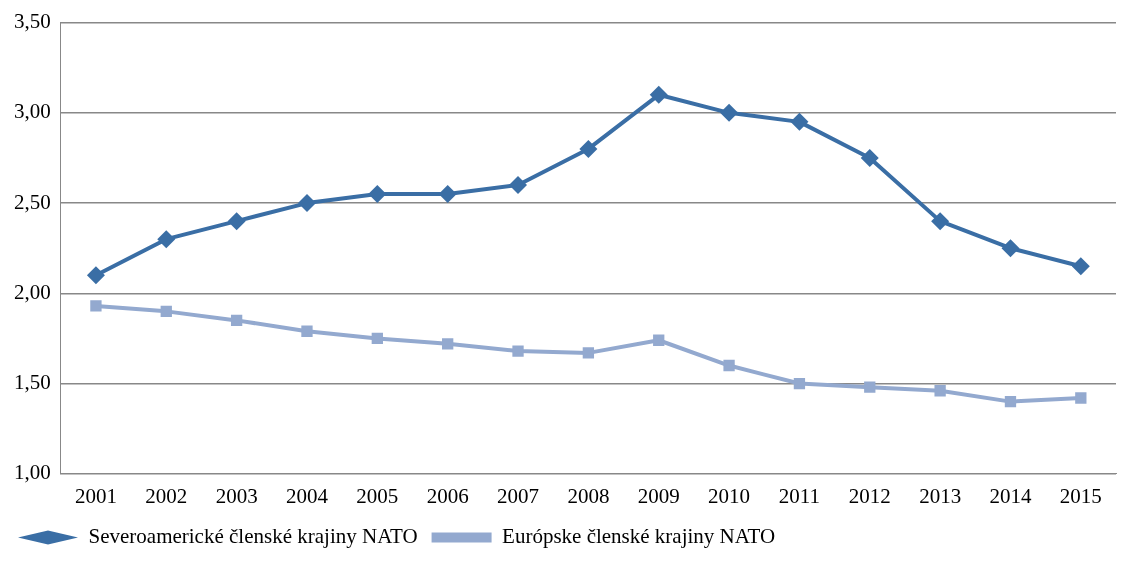 The width and height of the screenshot is (1132, 562). What do you see at coordinates (1080, 495) in the screenshot?
I see `x-tick-label: 2015` at bounding box center [1080, 495].